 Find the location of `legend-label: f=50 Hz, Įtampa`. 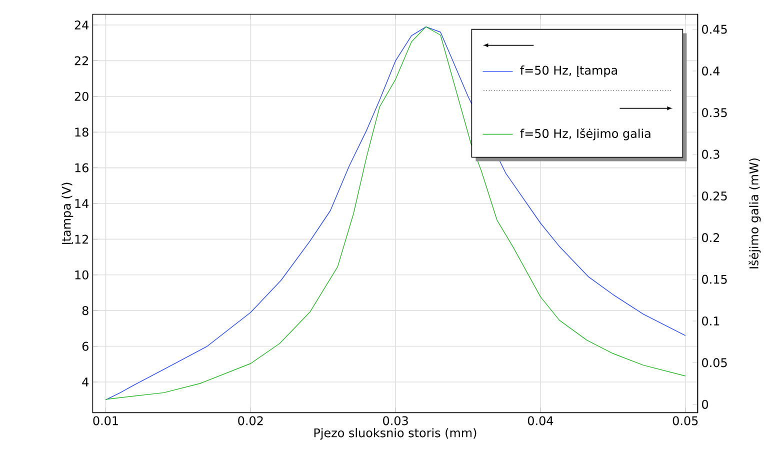

legend-label: f=50 Hz, Įtampa is located at coordinates (569, 72).